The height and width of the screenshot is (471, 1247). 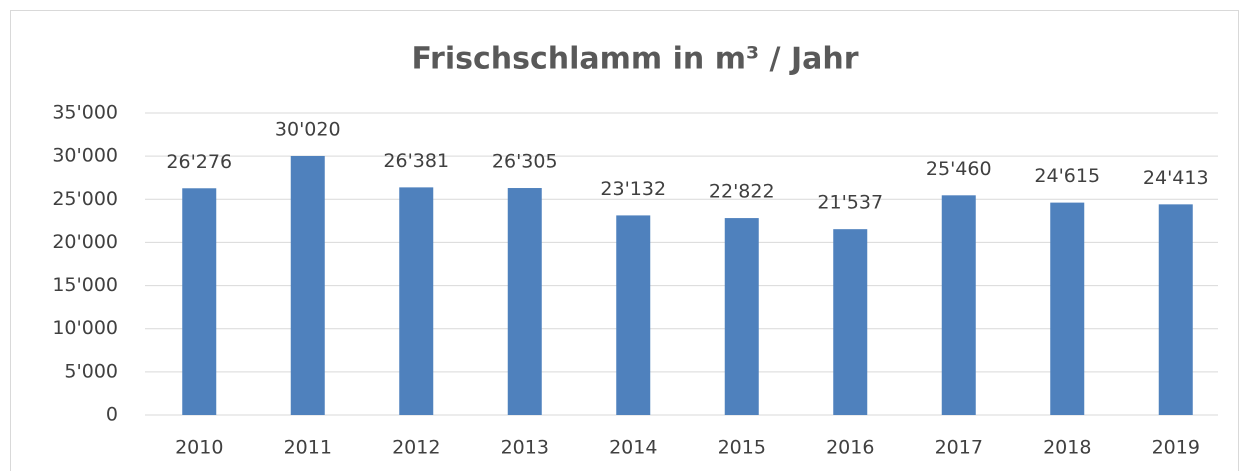 What do you see at coordinates (416, 161) in the screenshot?
I see `value-label: 26'381` at bounding box center [416, 161].